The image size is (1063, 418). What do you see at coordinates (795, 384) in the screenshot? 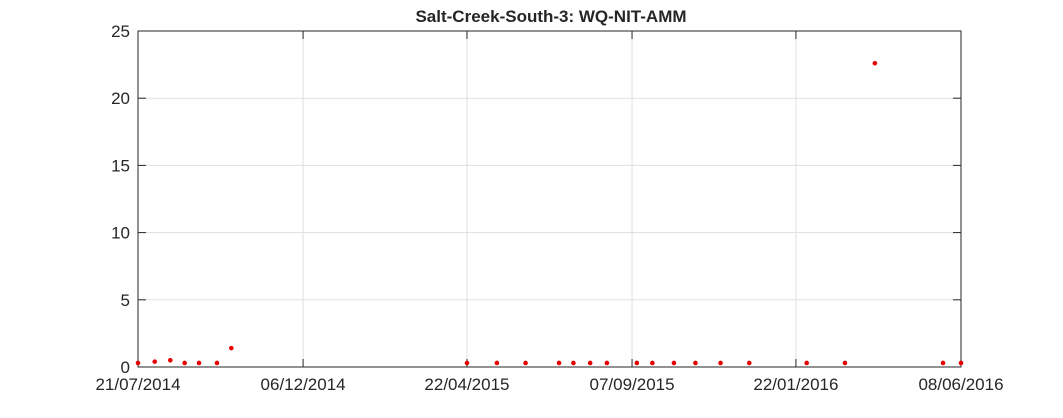
I see `x-tick-label: 22/01/2016` at bounding box center [795, 384].